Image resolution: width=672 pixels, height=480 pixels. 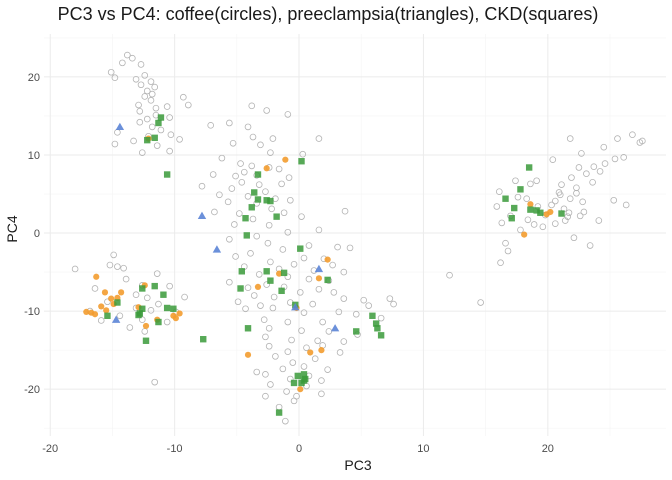 What do you see at coordinates (202, 215) in the screenshot?
I see `preeclampsia-point` at bounding box center [202, 215].